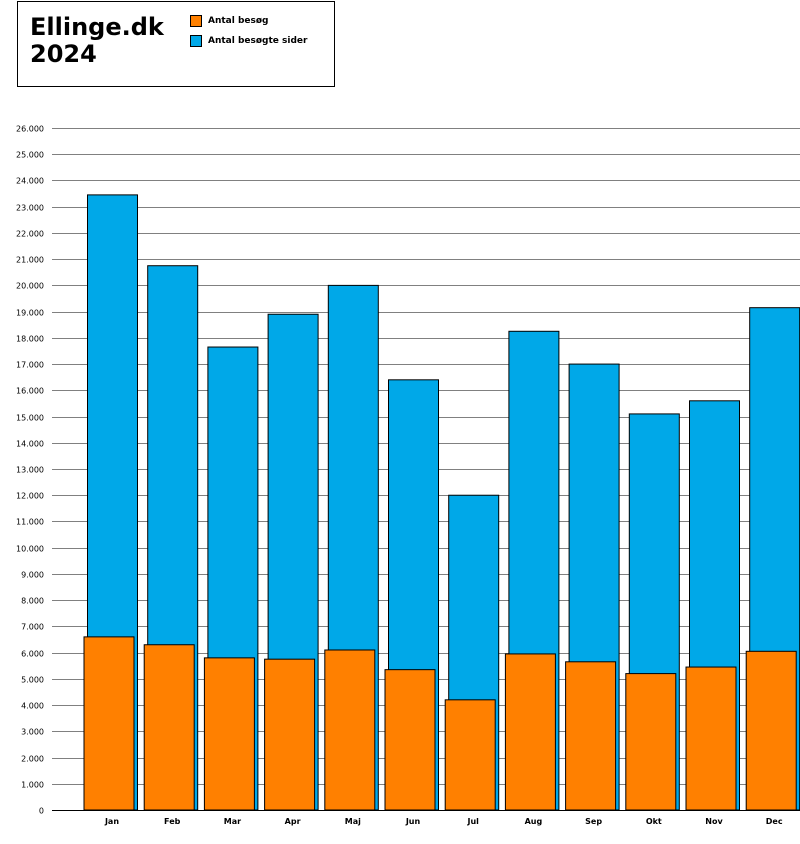 Image resolution: width=800 pixels, height=844 pixels. Describe the element at coordinates (32, 601) in the screenshot. I see `y-tick-label: 8.000` at that location.